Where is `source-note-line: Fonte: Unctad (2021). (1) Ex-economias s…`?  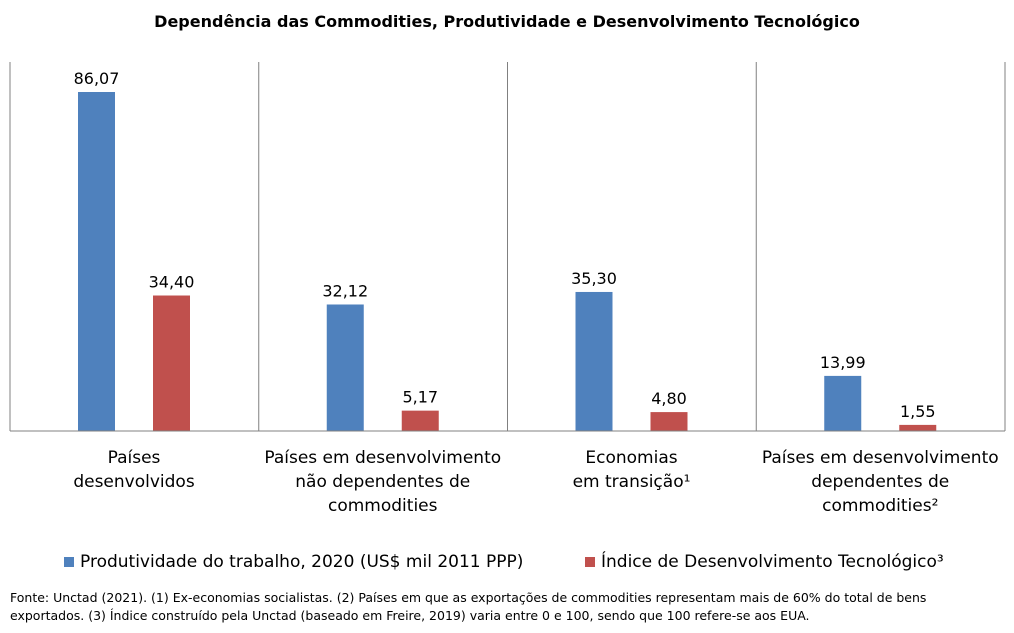
source-note-line: Fonte: Unctad (2021). (1) Ex-economias s… is located at coordinates (468, 597).